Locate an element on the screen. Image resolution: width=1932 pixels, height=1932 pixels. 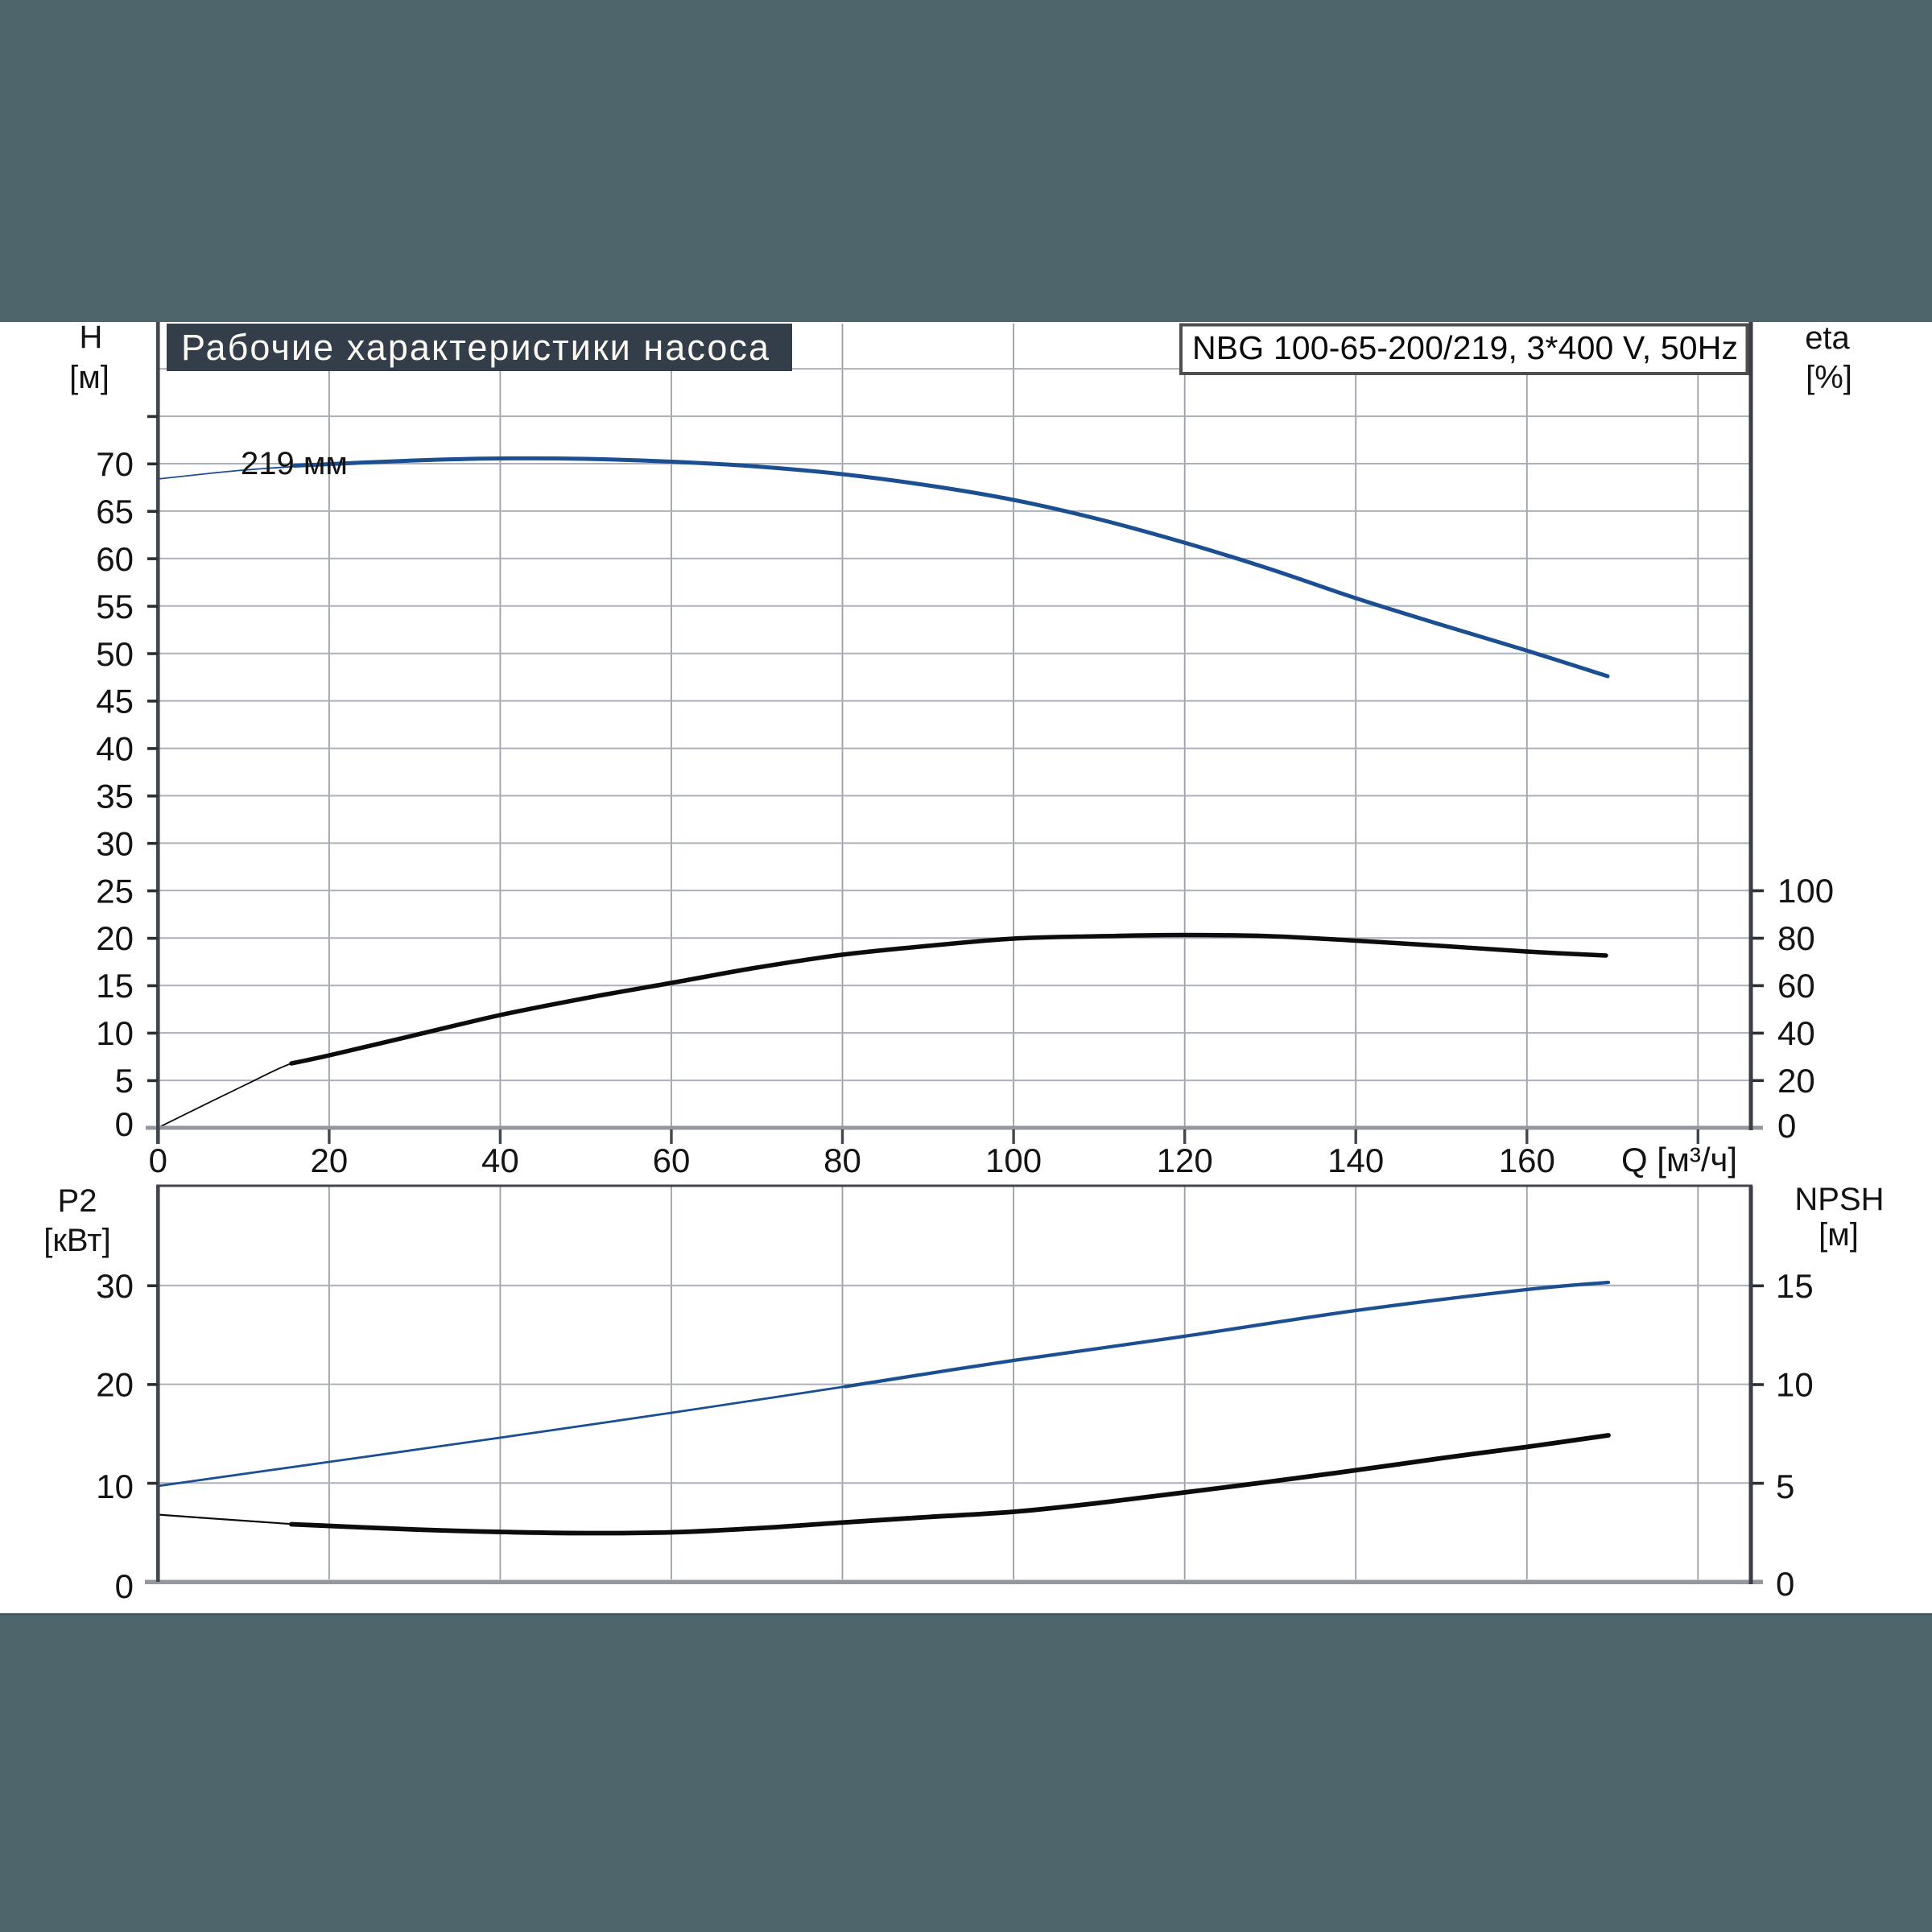
svg-text: 65 is located at coordinates (115, 511).